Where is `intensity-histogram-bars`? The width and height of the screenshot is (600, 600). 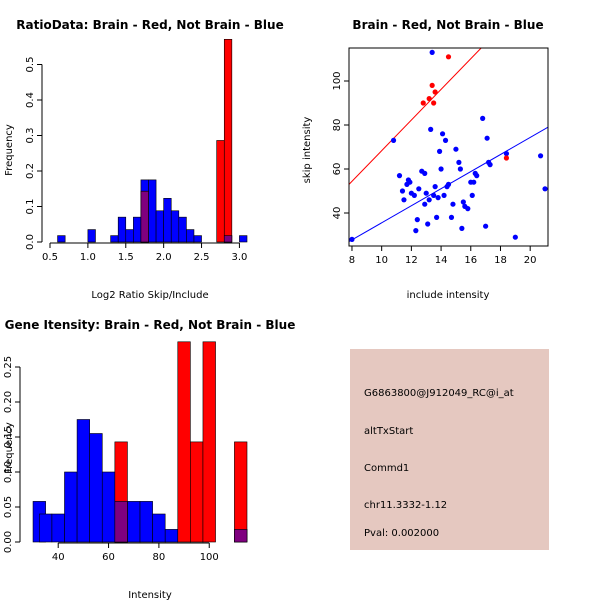
intensity-histogram-bars is located at coordinates (140, 442).